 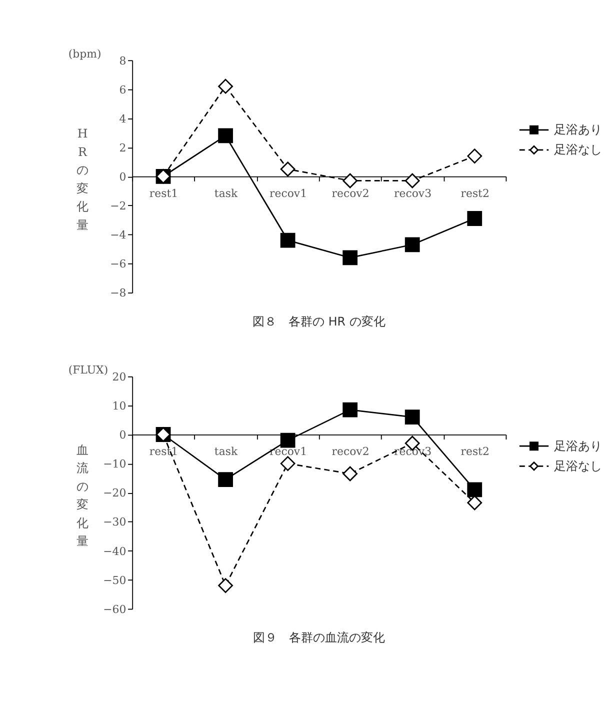 I want to click on y-tick-label: −30, so click(x=114, y=522).